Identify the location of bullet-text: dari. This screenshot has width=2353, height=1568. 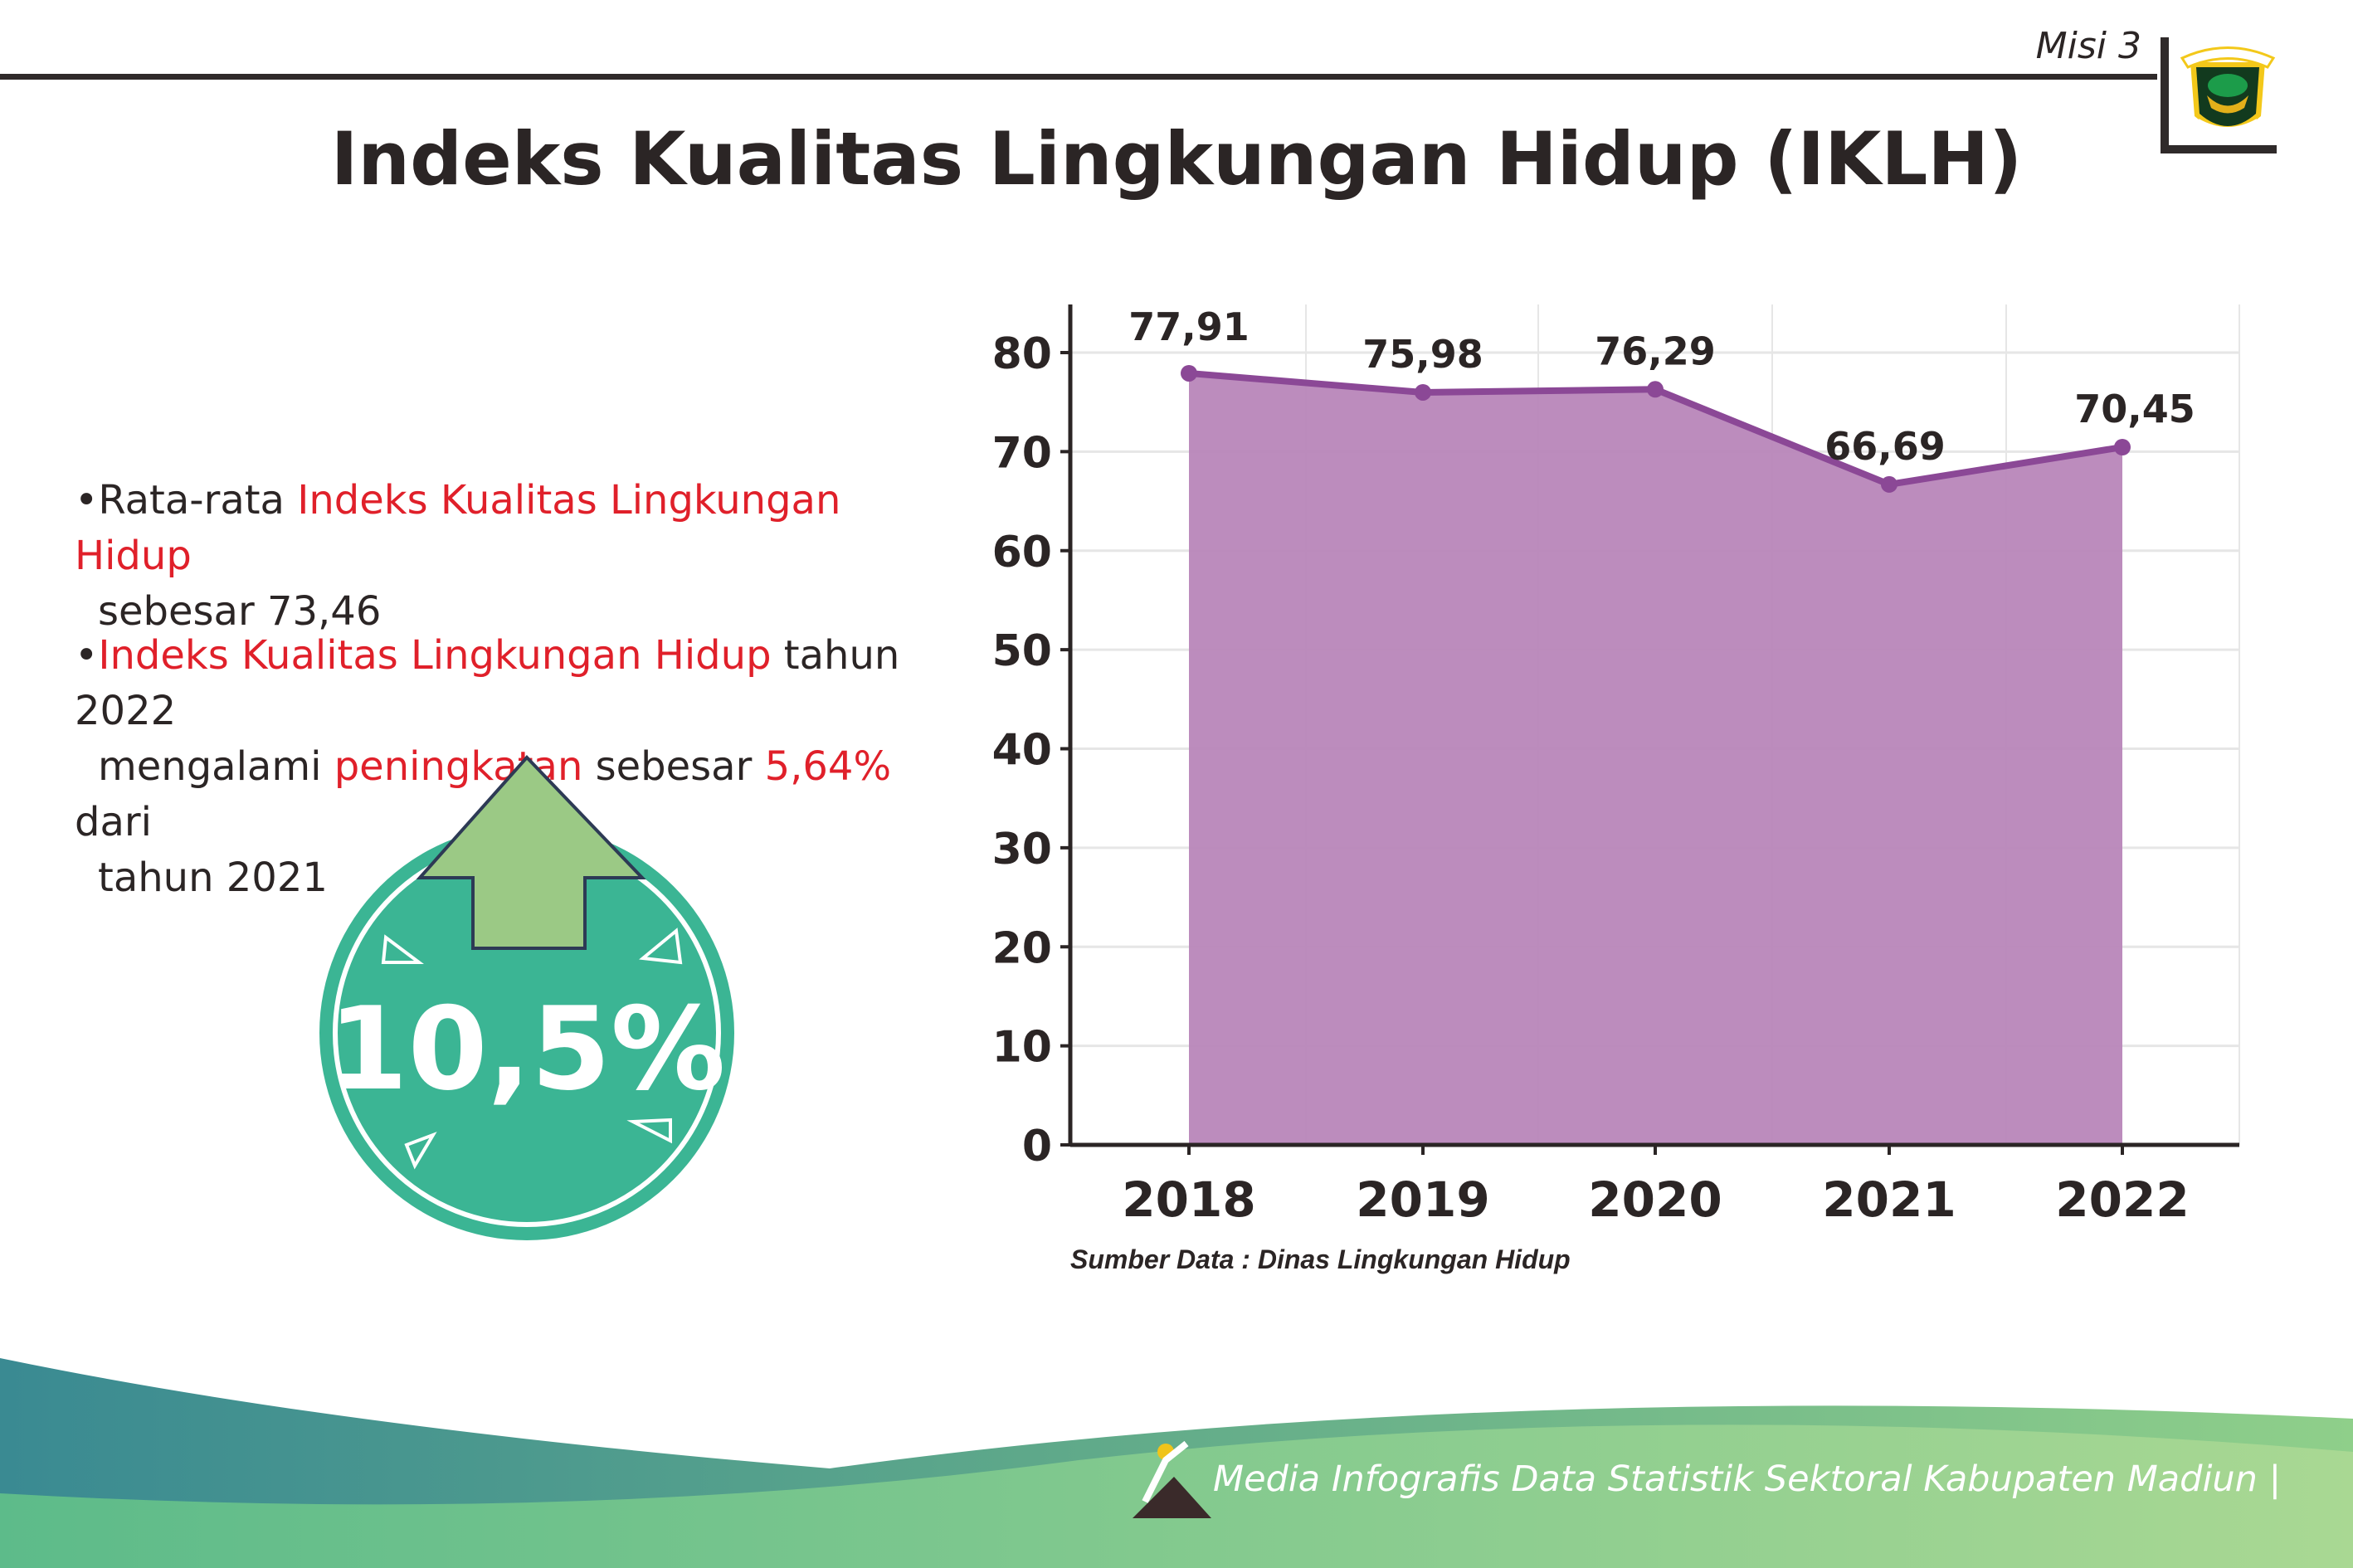
(113, 822).